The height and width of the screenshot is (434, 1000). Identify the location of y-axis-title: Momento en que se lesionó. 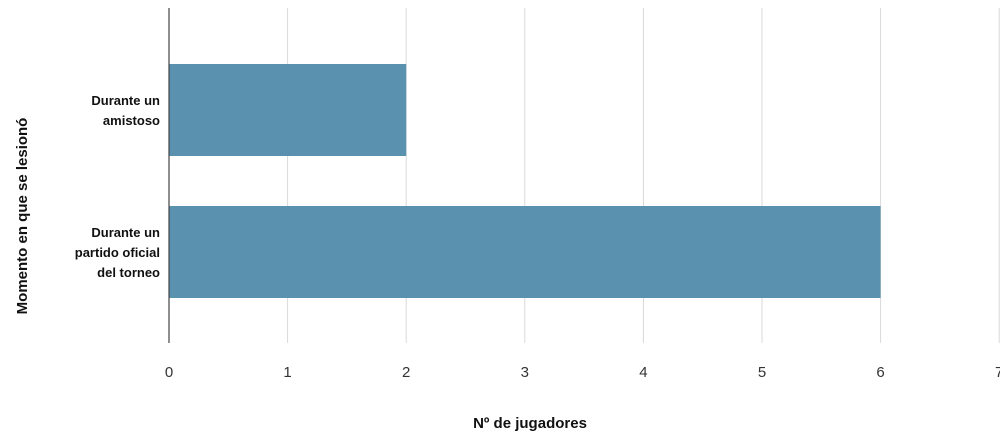
(22, 216).